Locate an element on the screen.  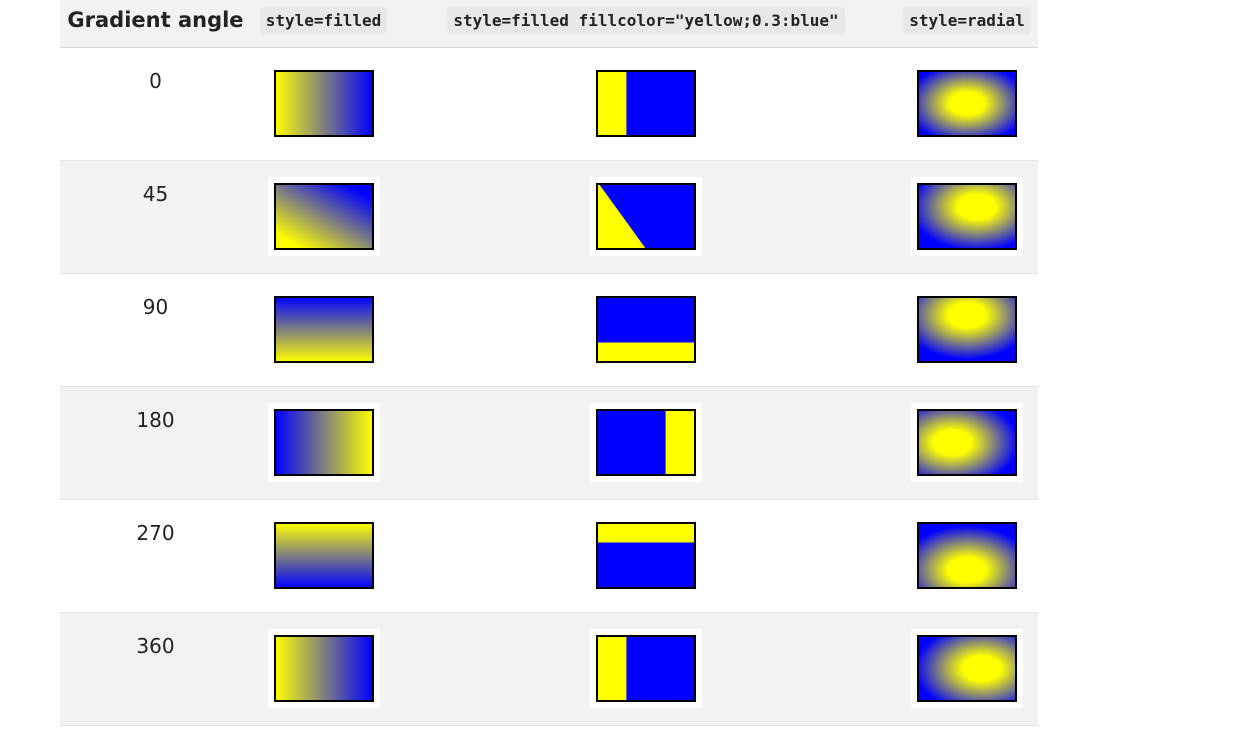
table-row: 45 is located at coordinates (549, 216).